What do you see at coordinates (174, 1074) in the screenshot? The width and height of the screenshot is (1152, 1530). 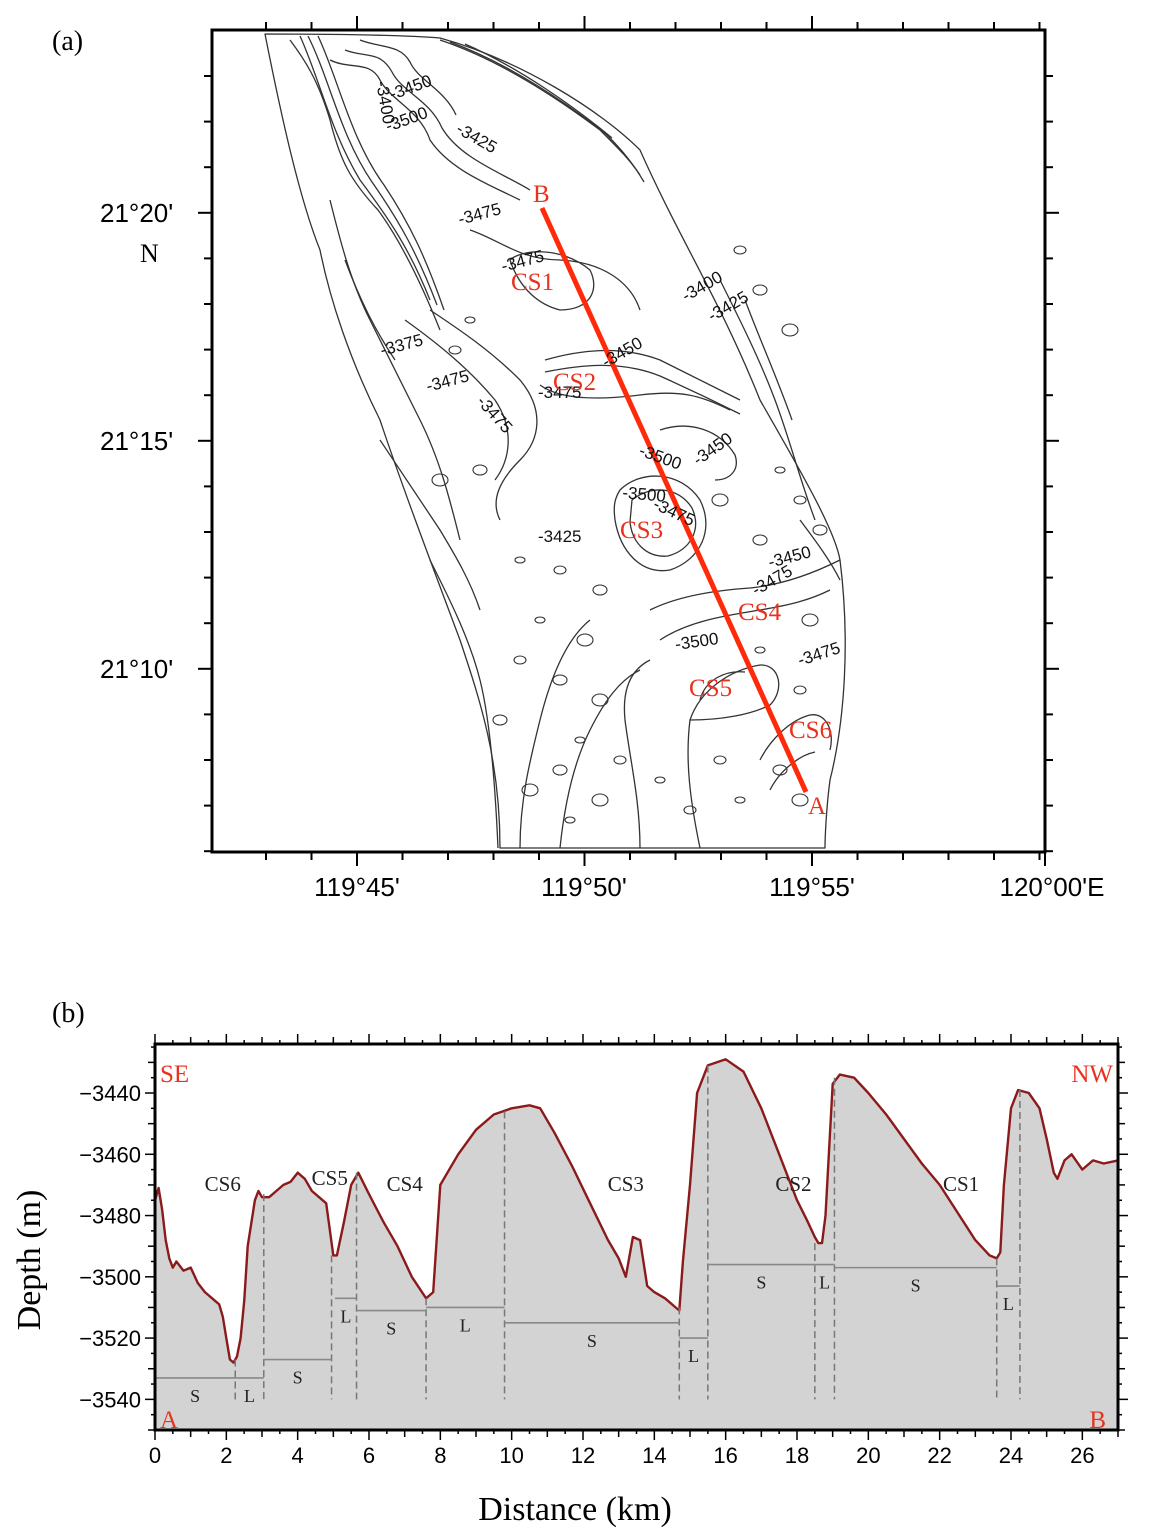 I see `corner-label-se: SE` at bounding box center [174, 1074].